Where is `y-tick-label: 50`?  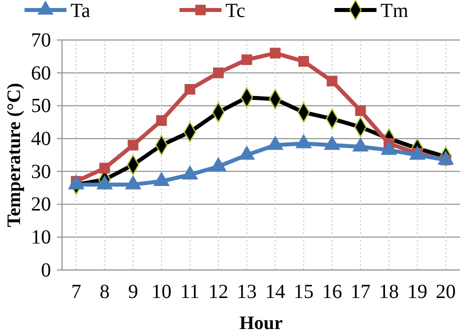
y-tick-label: 50 is located at coordinates (41, 106).